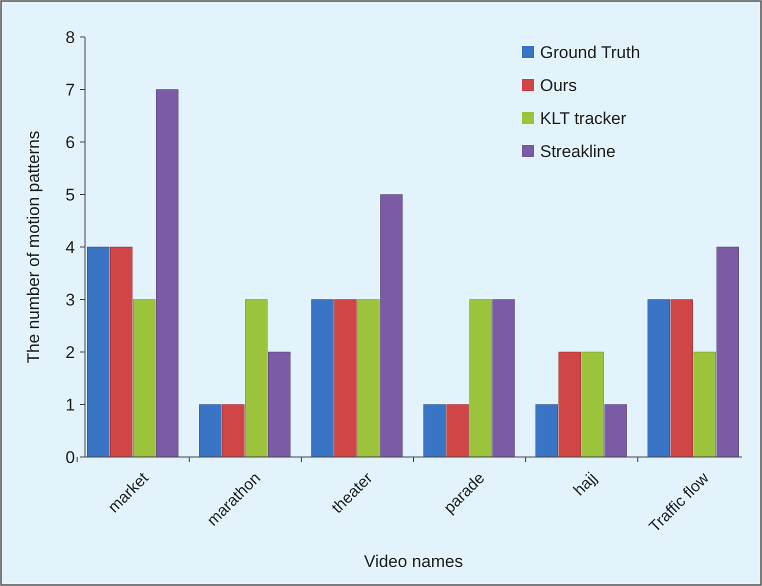 Image resolution: width=762 pixels, height=586 pixels. What do you see at coordinates (70, 194) in the screenshot?
I see `y-tick-label: 5` at bounding box center [70, 194].